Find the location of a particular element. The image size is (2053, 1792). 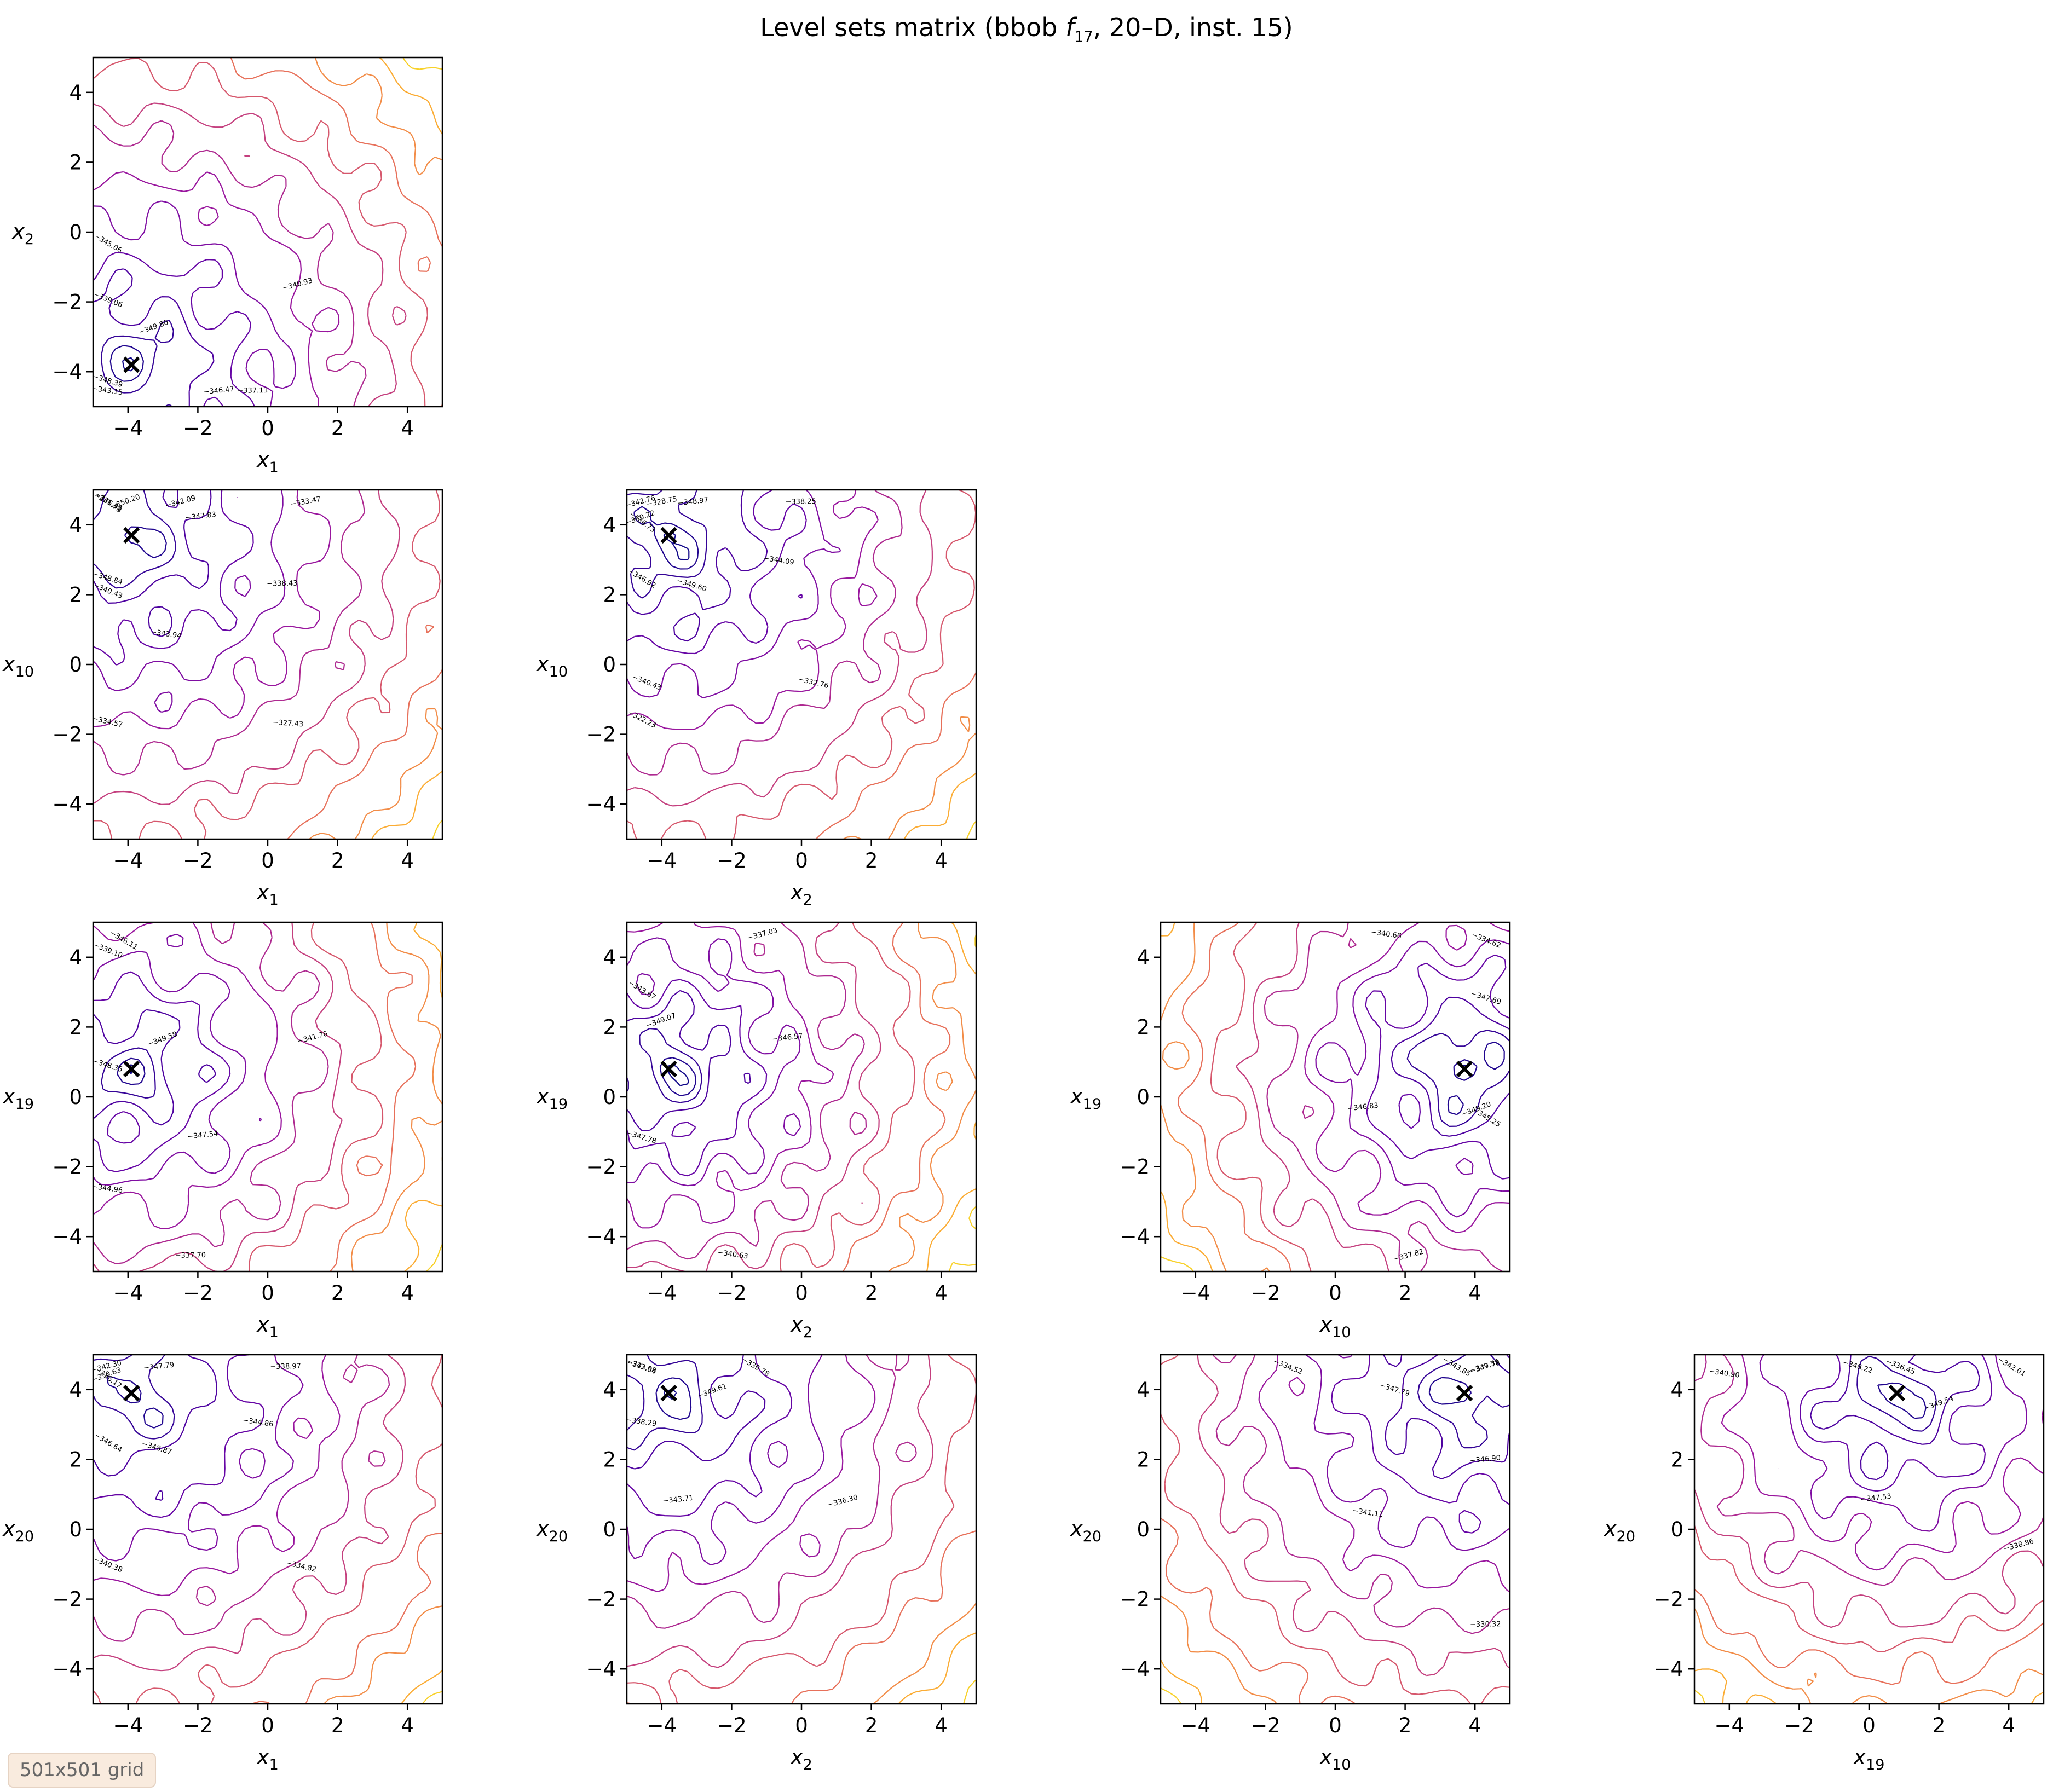

contour-label: −347.83 is located at coordinates (201, 516).